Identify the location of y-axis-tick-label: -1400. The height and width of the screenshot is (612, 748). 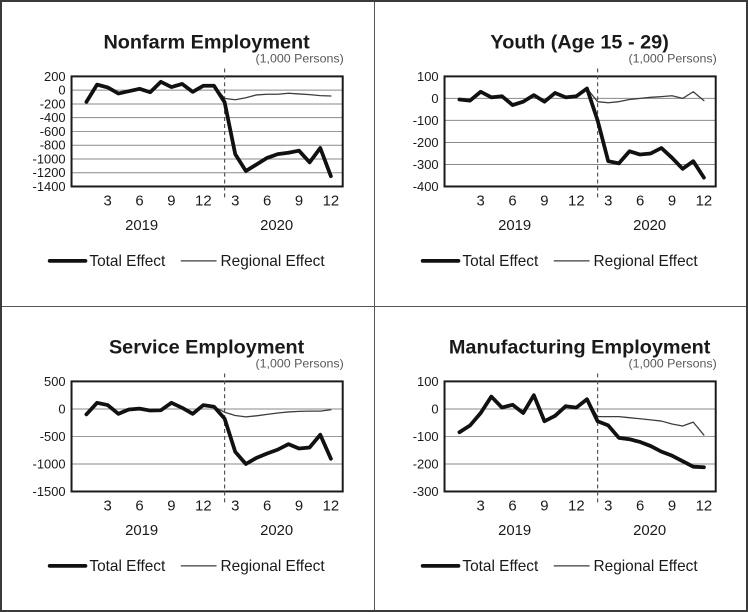
(49, 186).